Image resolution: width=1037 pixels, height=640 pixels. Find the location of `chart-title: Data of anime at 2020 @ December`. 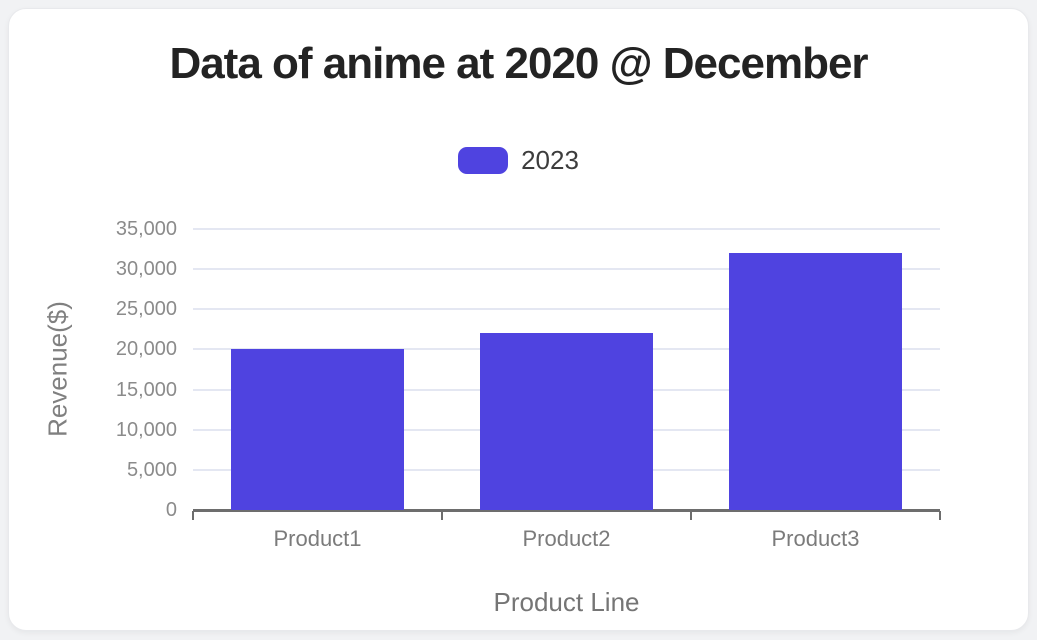

chart-title: Data of anime at 2020 @ December is located at coordinates (518, 63).